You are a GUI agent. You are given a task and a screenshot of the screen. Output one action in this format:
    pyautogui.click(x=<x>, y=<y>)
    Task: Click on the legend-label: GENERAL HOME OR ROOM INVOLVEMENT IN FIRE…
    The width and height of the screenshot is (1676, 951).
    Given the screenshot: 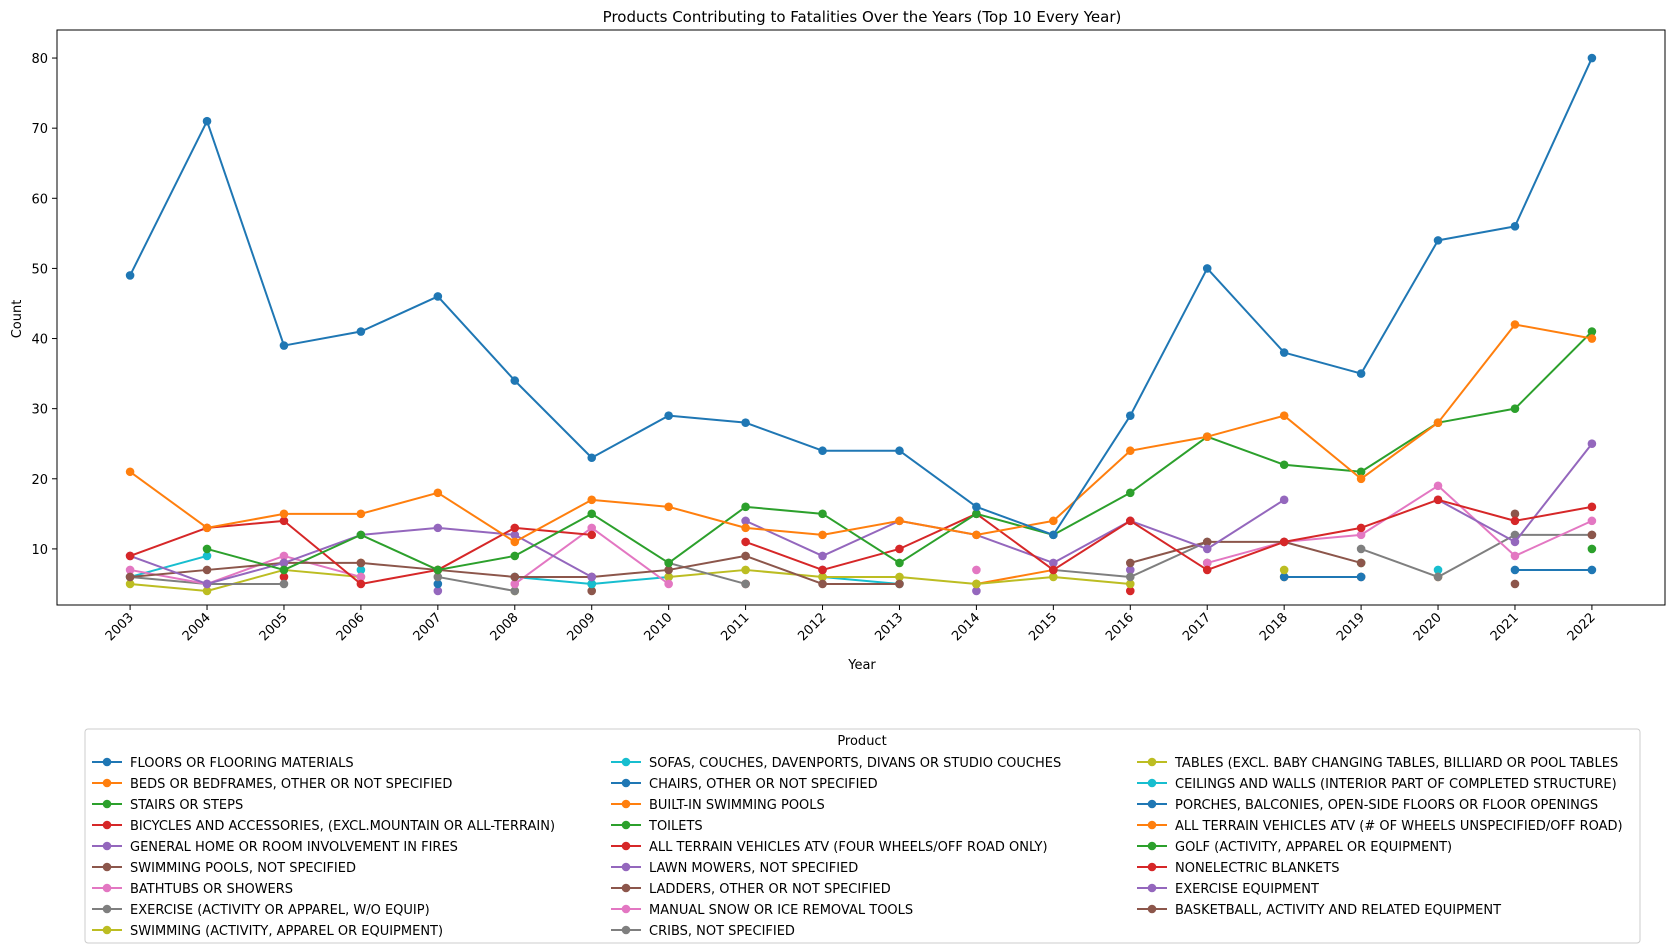 What is the action you would take?
    pyautogui.click(x=294, y=847)
    